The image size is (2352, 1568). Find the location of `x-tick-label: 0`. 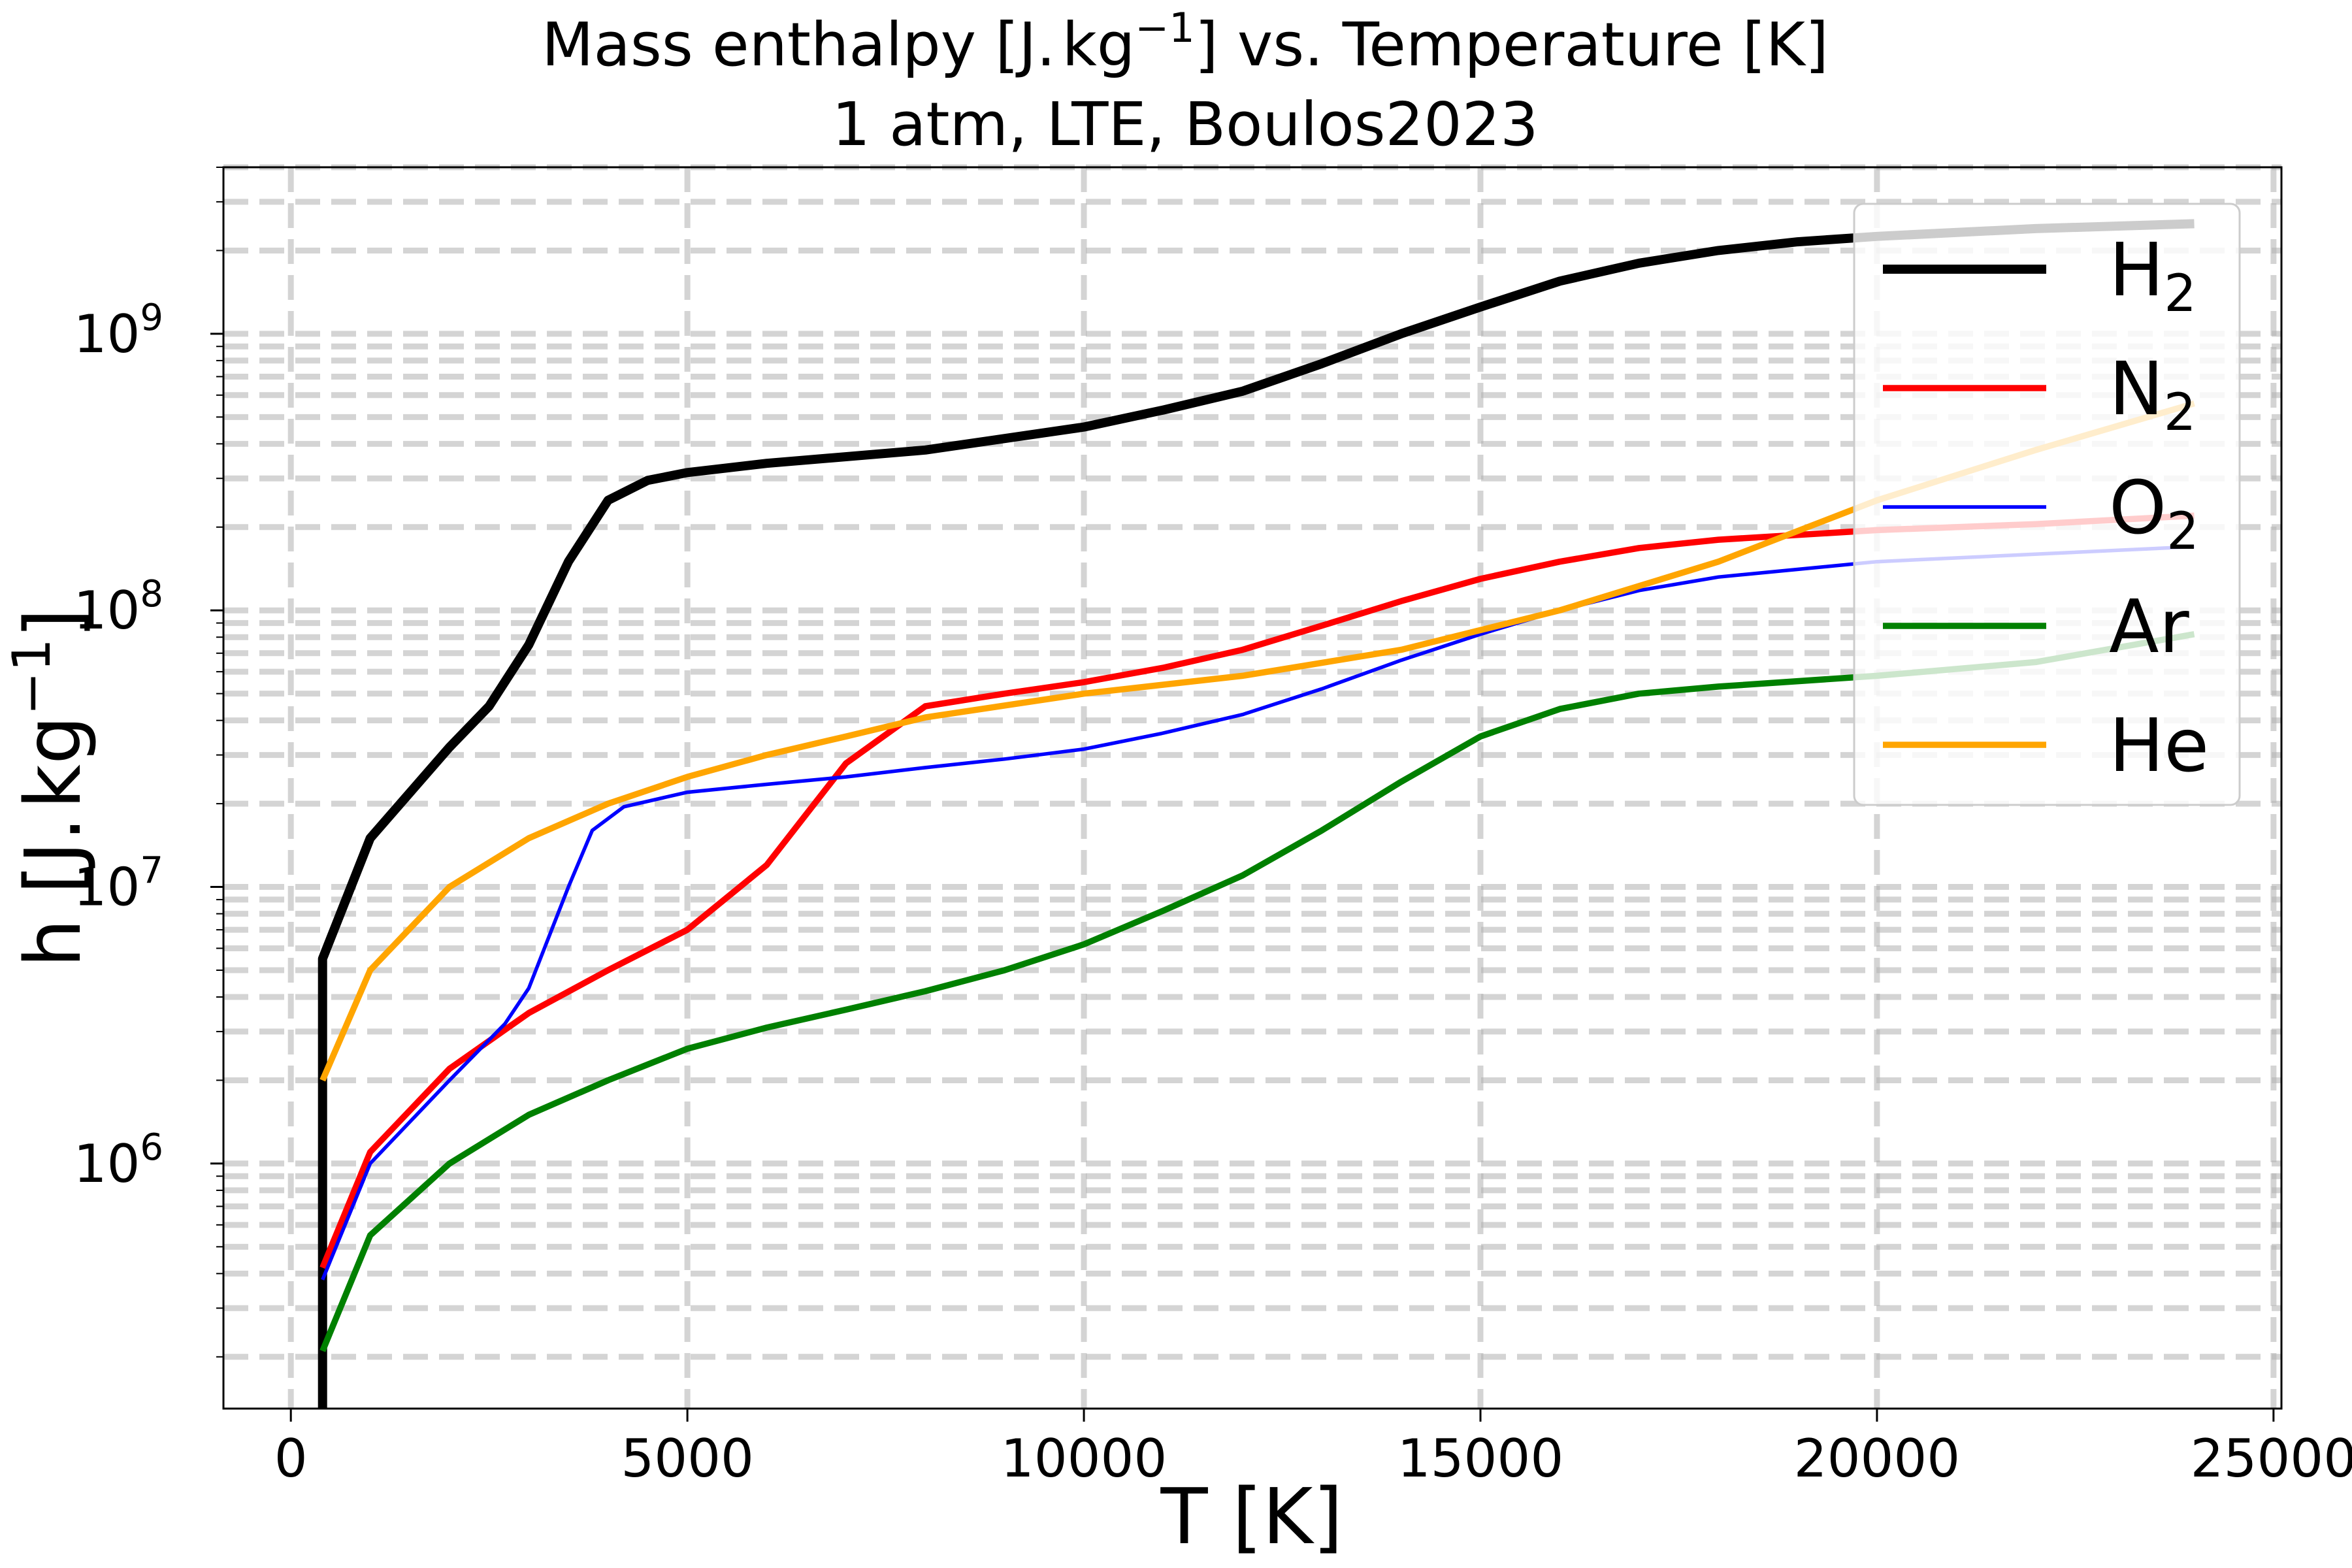

x-tick-label: 0 is located at coordinates (291, 1458).